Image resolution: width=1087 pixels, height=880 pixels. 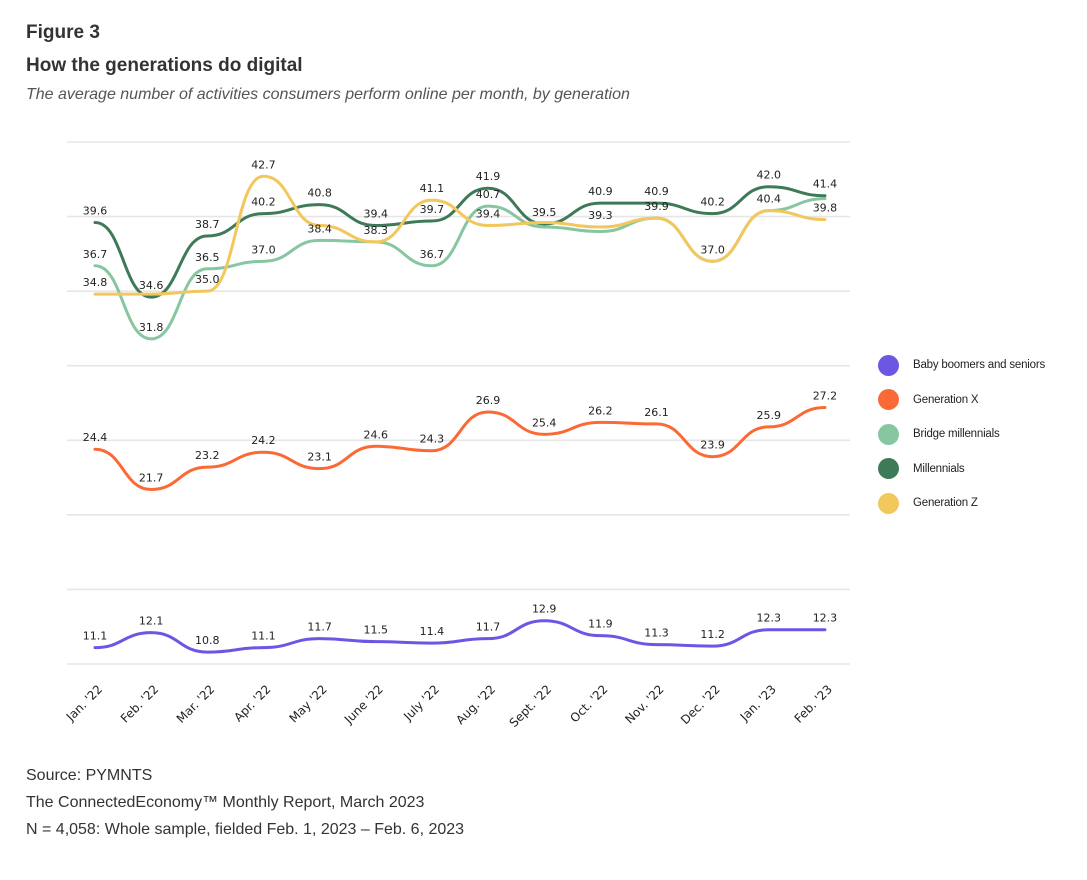 I want to click on data-label-generation-z: 38.3, so click(x=376, y=230).